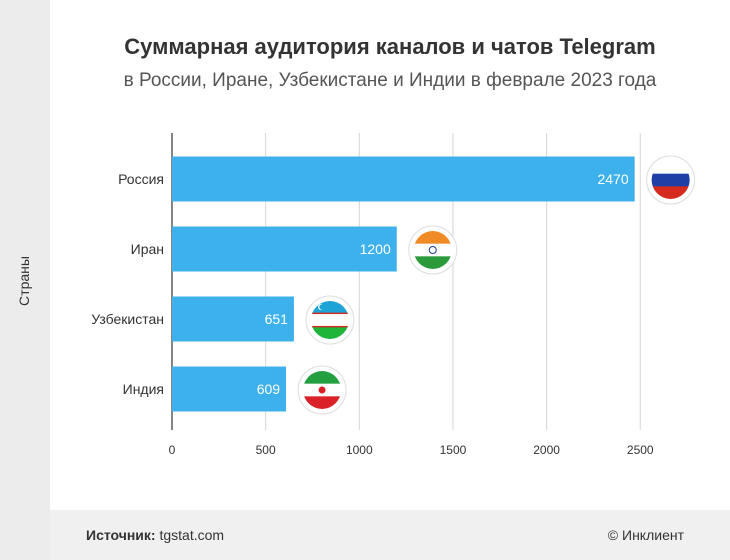  What do you see at coordinates (390, 535) in the screenshot?
I see `footer: Источник: tgstat.com © Инклиент` at bounding box center [390, 535].